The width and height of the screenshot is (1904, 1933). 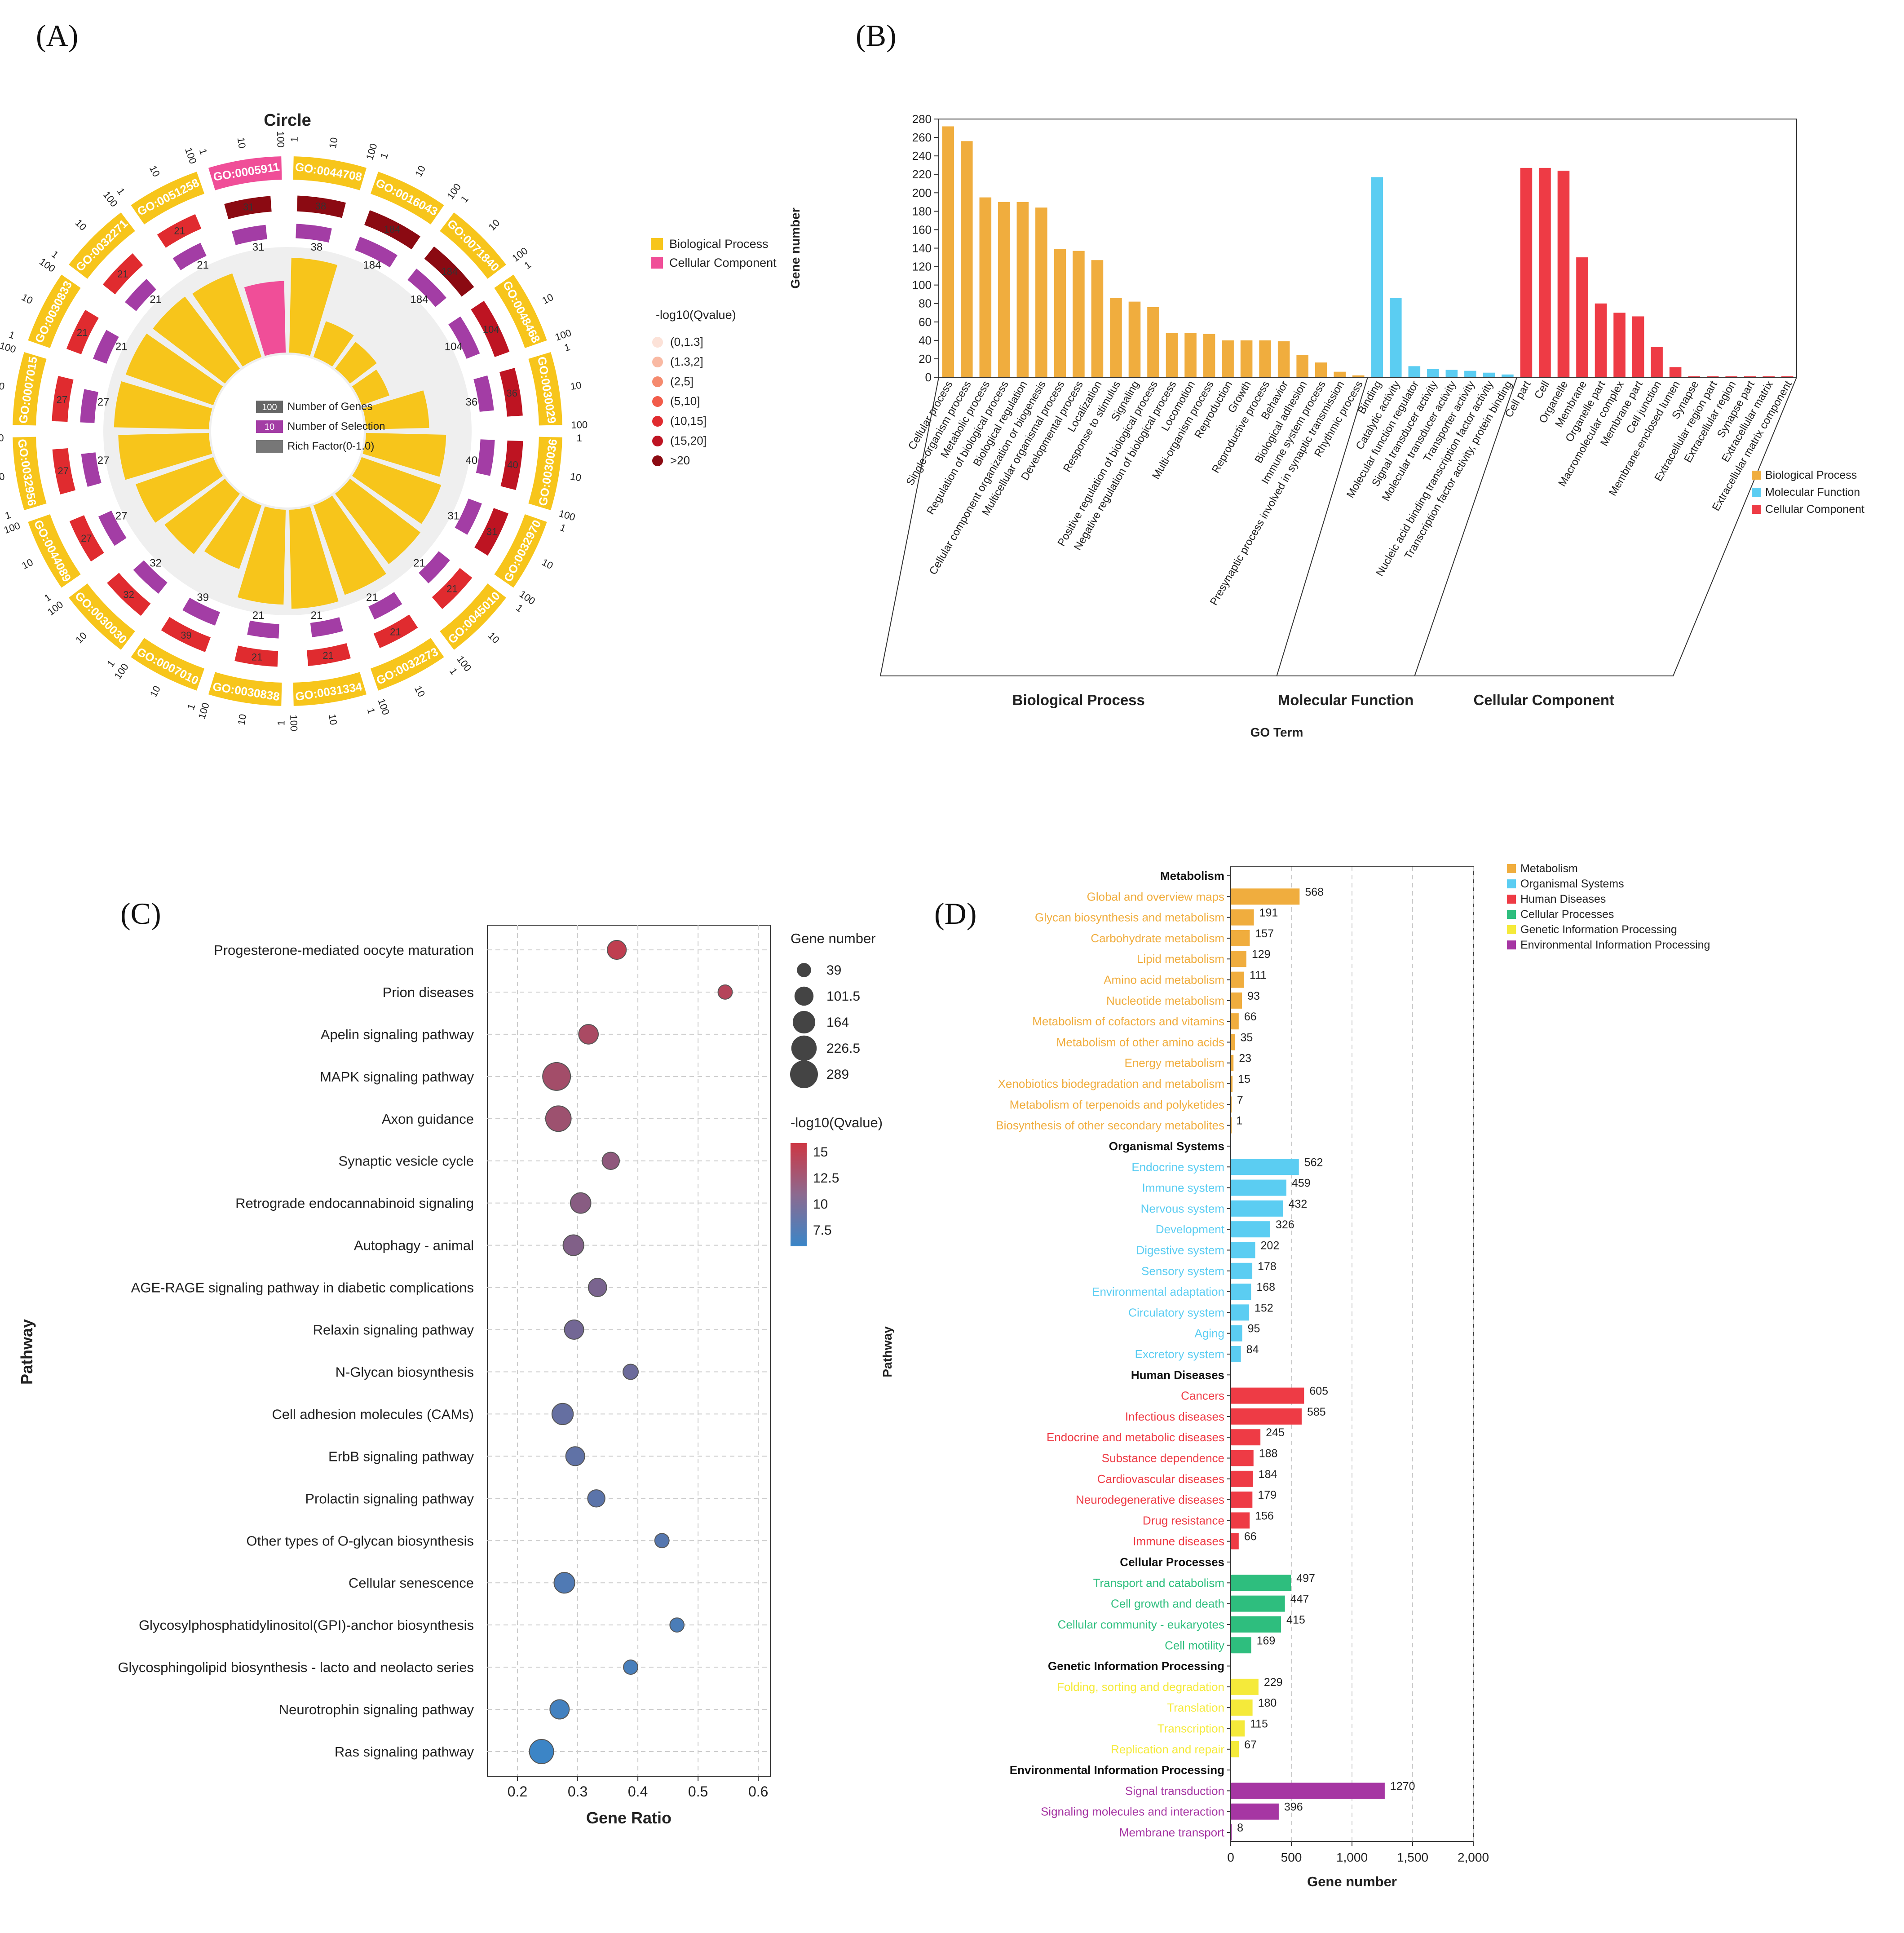 I want to click on panel-label-d: (D), so click(x=955, y=913).